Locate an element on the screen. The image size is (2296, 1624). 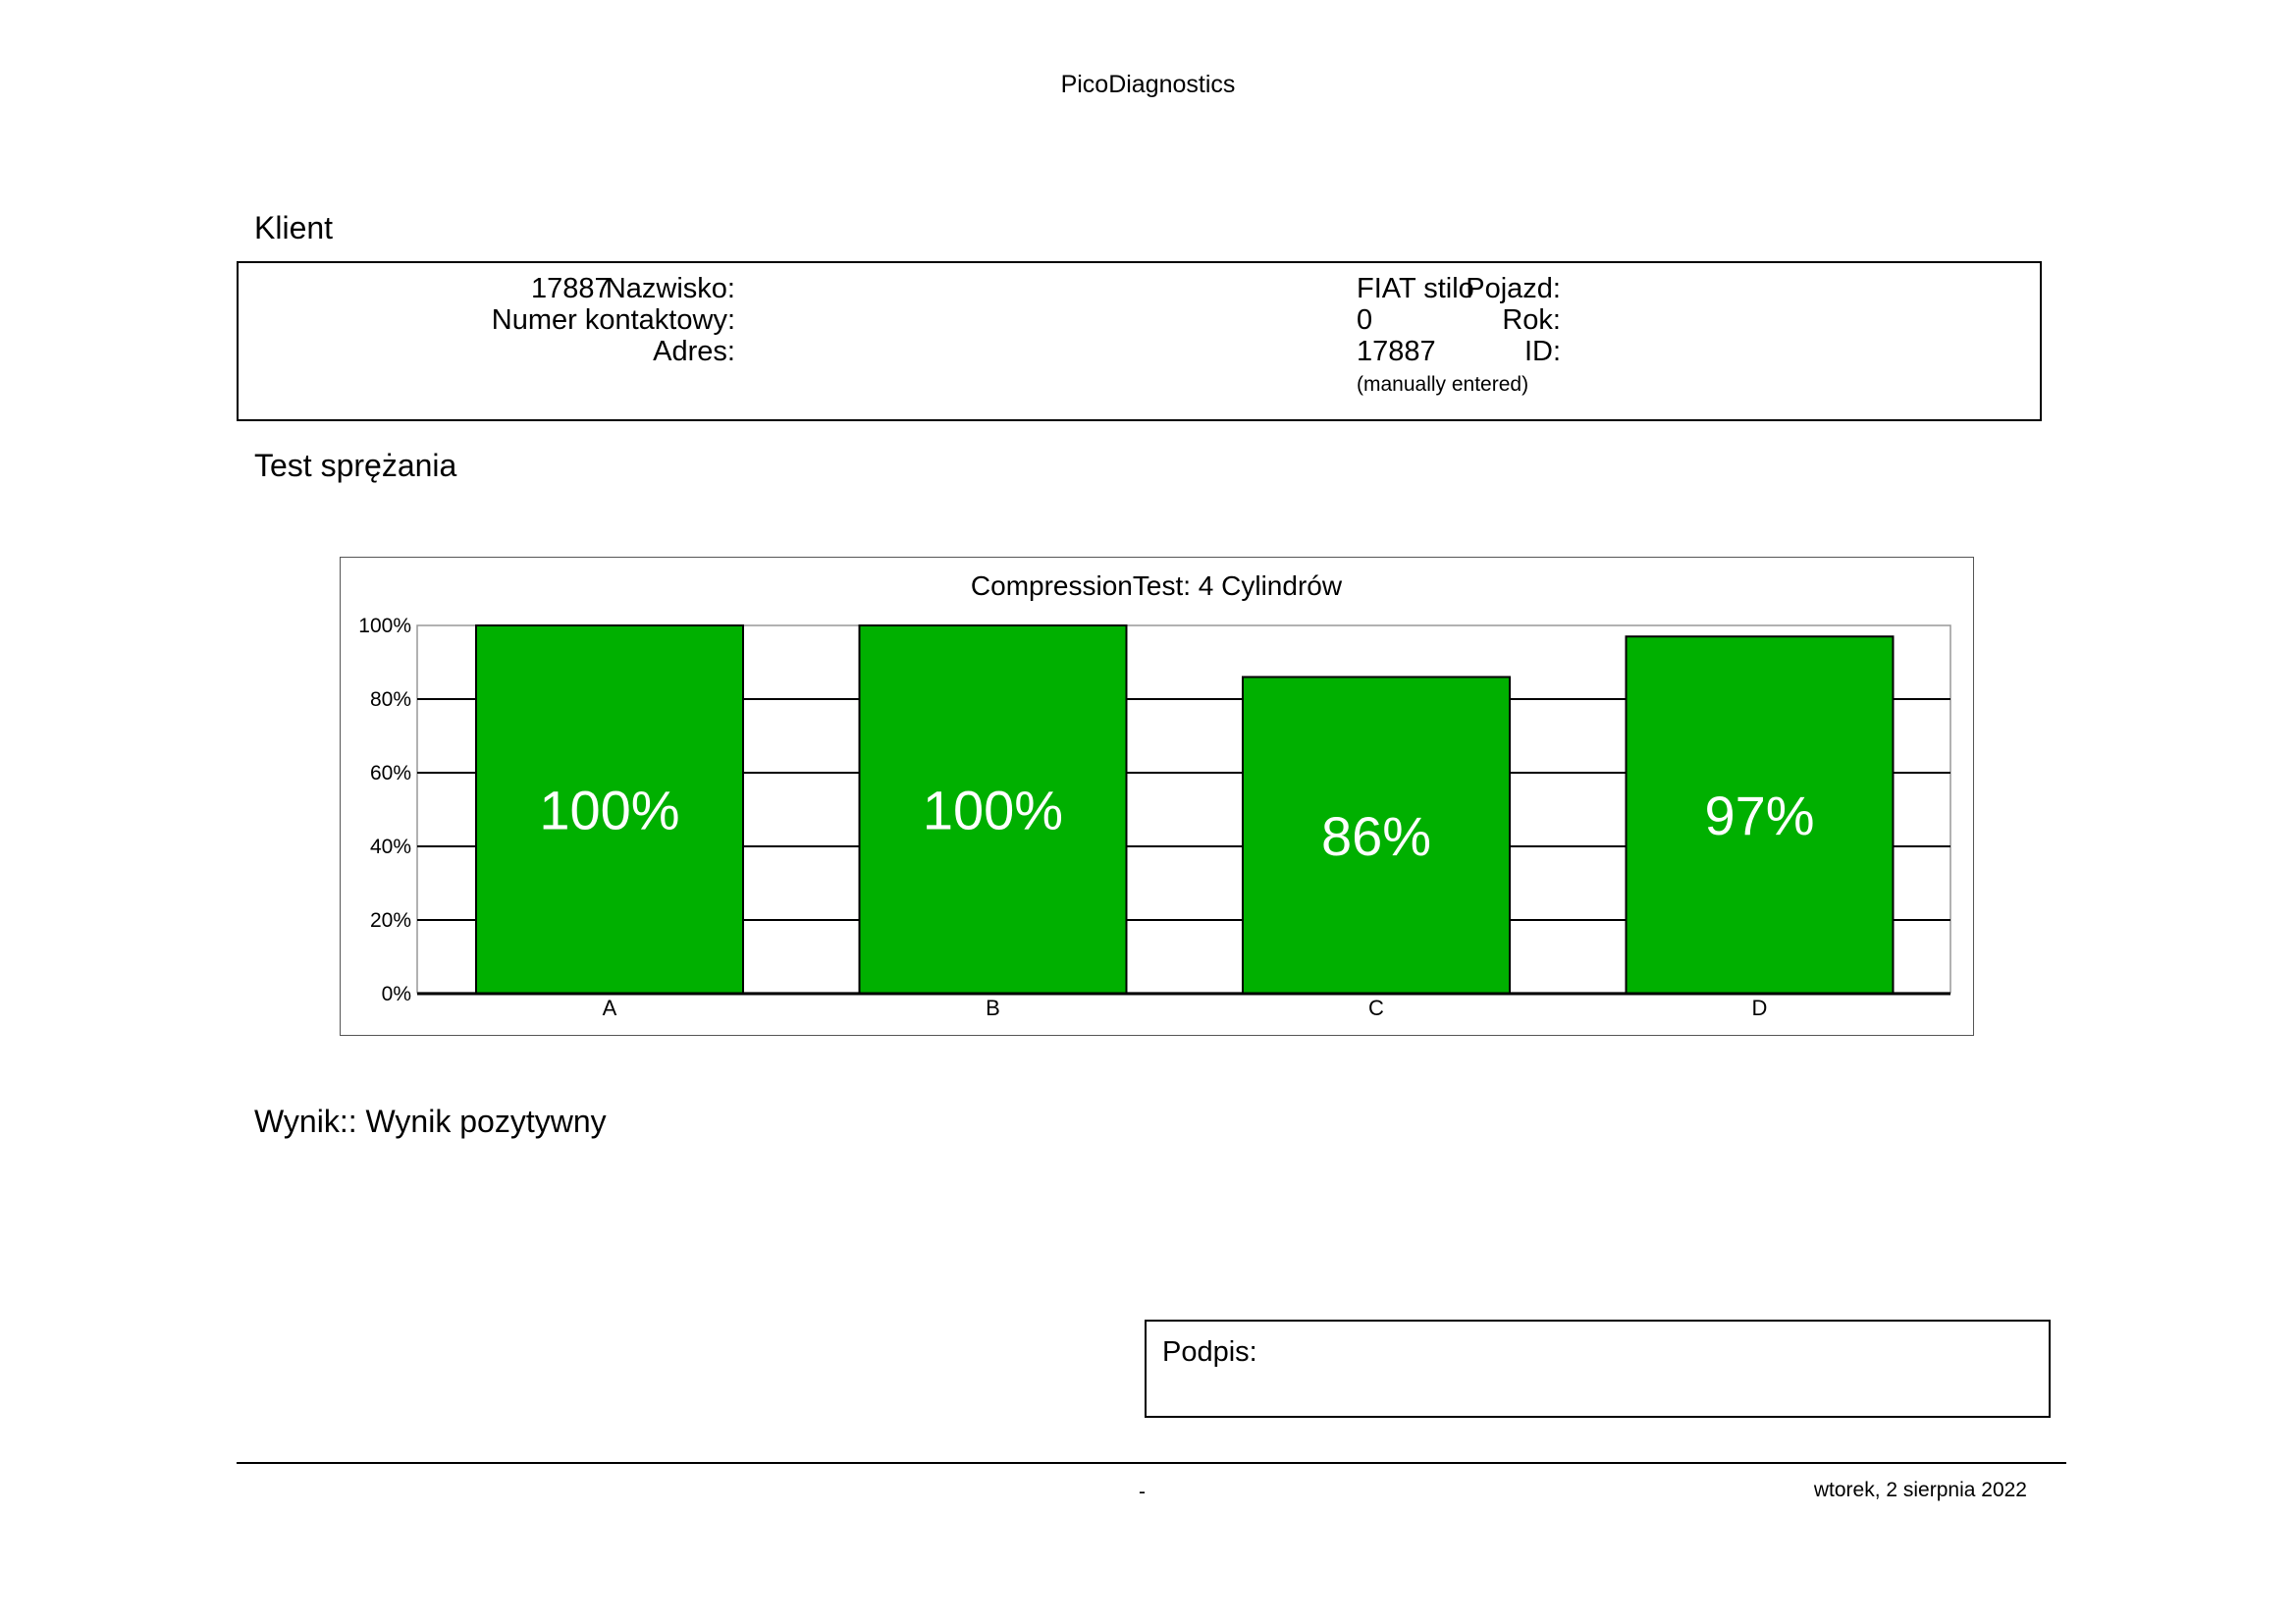
x-tick-label: A is located at coordinates (610, 1008).